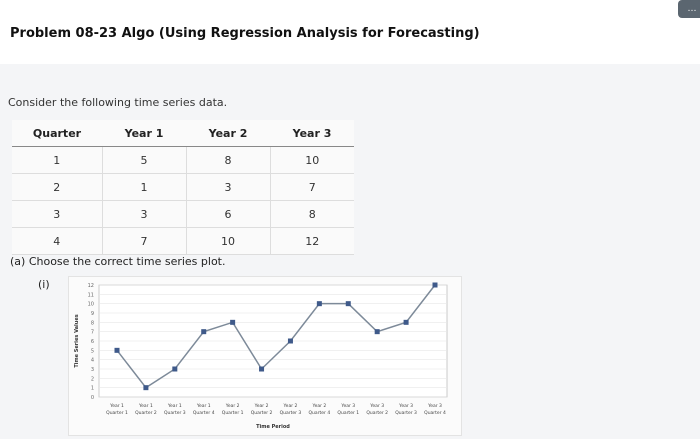 The height and width of the screenshot is (439, 700). Describe the element at coordinates (92, 351) in the screenshot. I see `y-tick-label: 5` at that location.